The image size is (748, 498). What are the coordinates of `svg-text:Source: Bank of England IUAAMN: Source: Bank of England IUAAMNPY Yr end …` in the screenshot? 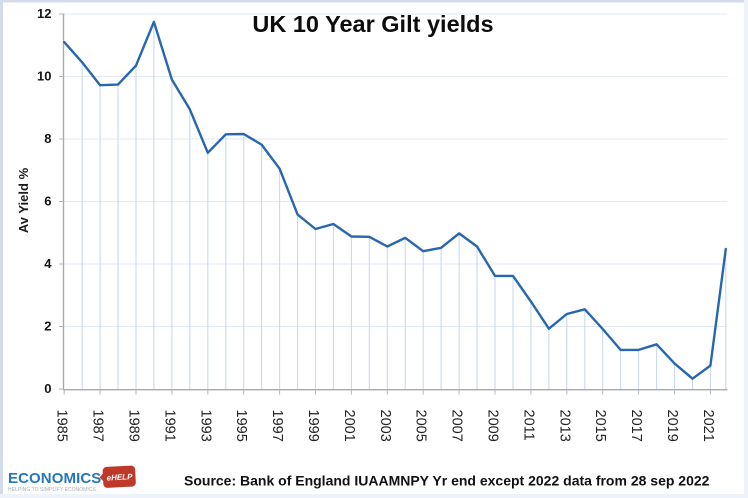 It's located at (447, 481).